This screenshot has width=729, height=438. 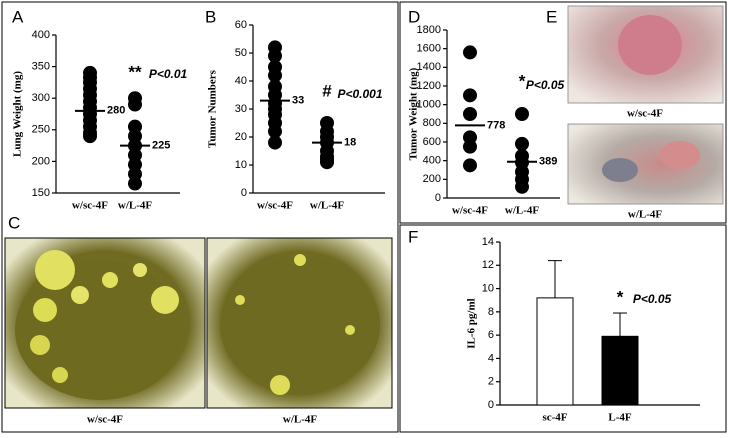 I want to click on y-tick-label: 350, so click(x=41, y=67).